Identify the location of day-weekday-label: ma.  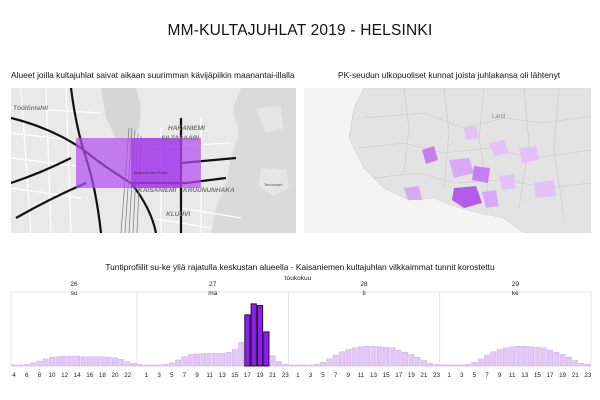
(212, 293).